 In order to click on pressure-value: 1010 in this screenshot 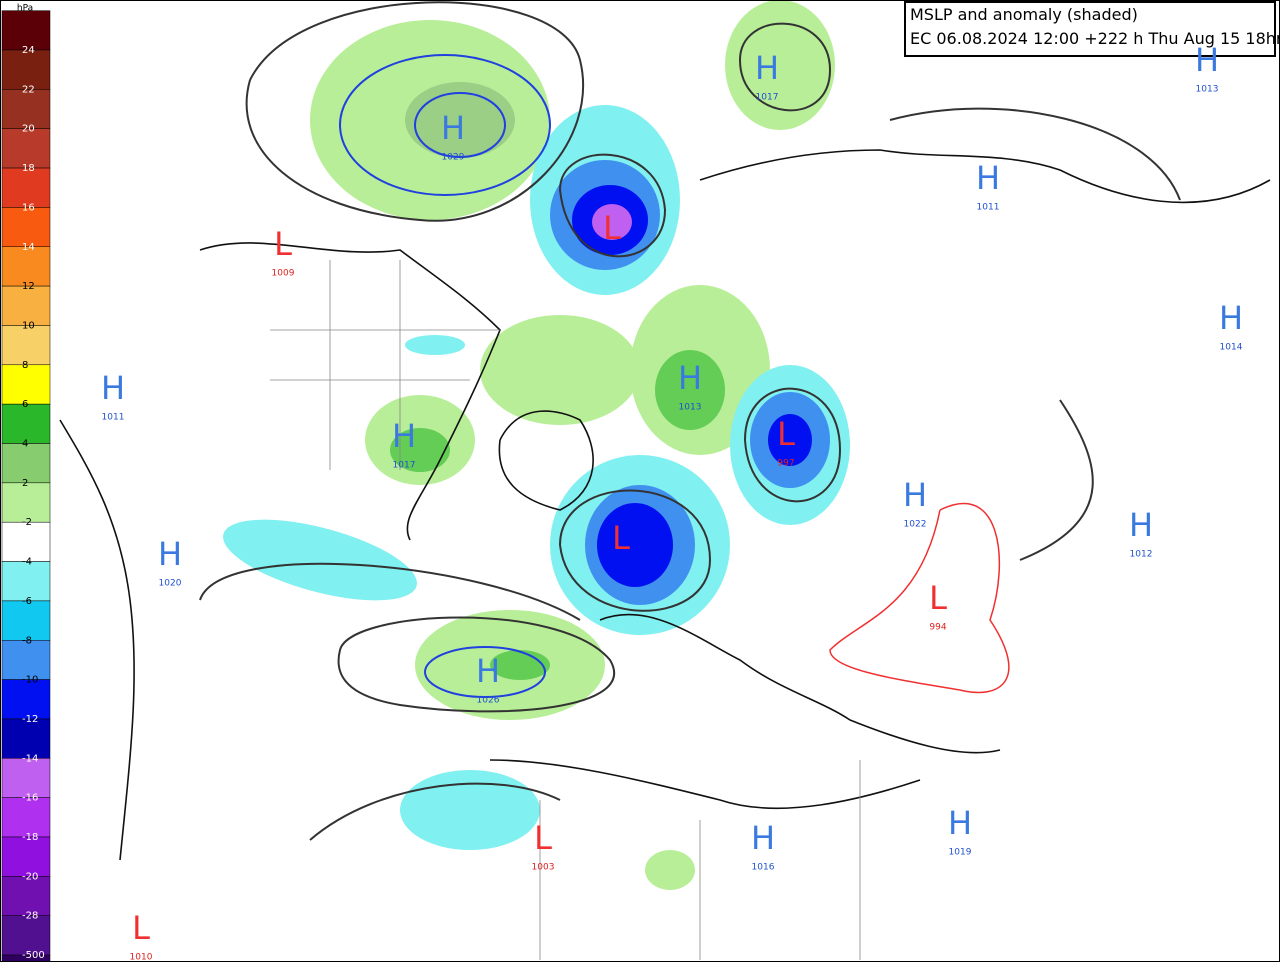, I will do `click(141, 957)`.